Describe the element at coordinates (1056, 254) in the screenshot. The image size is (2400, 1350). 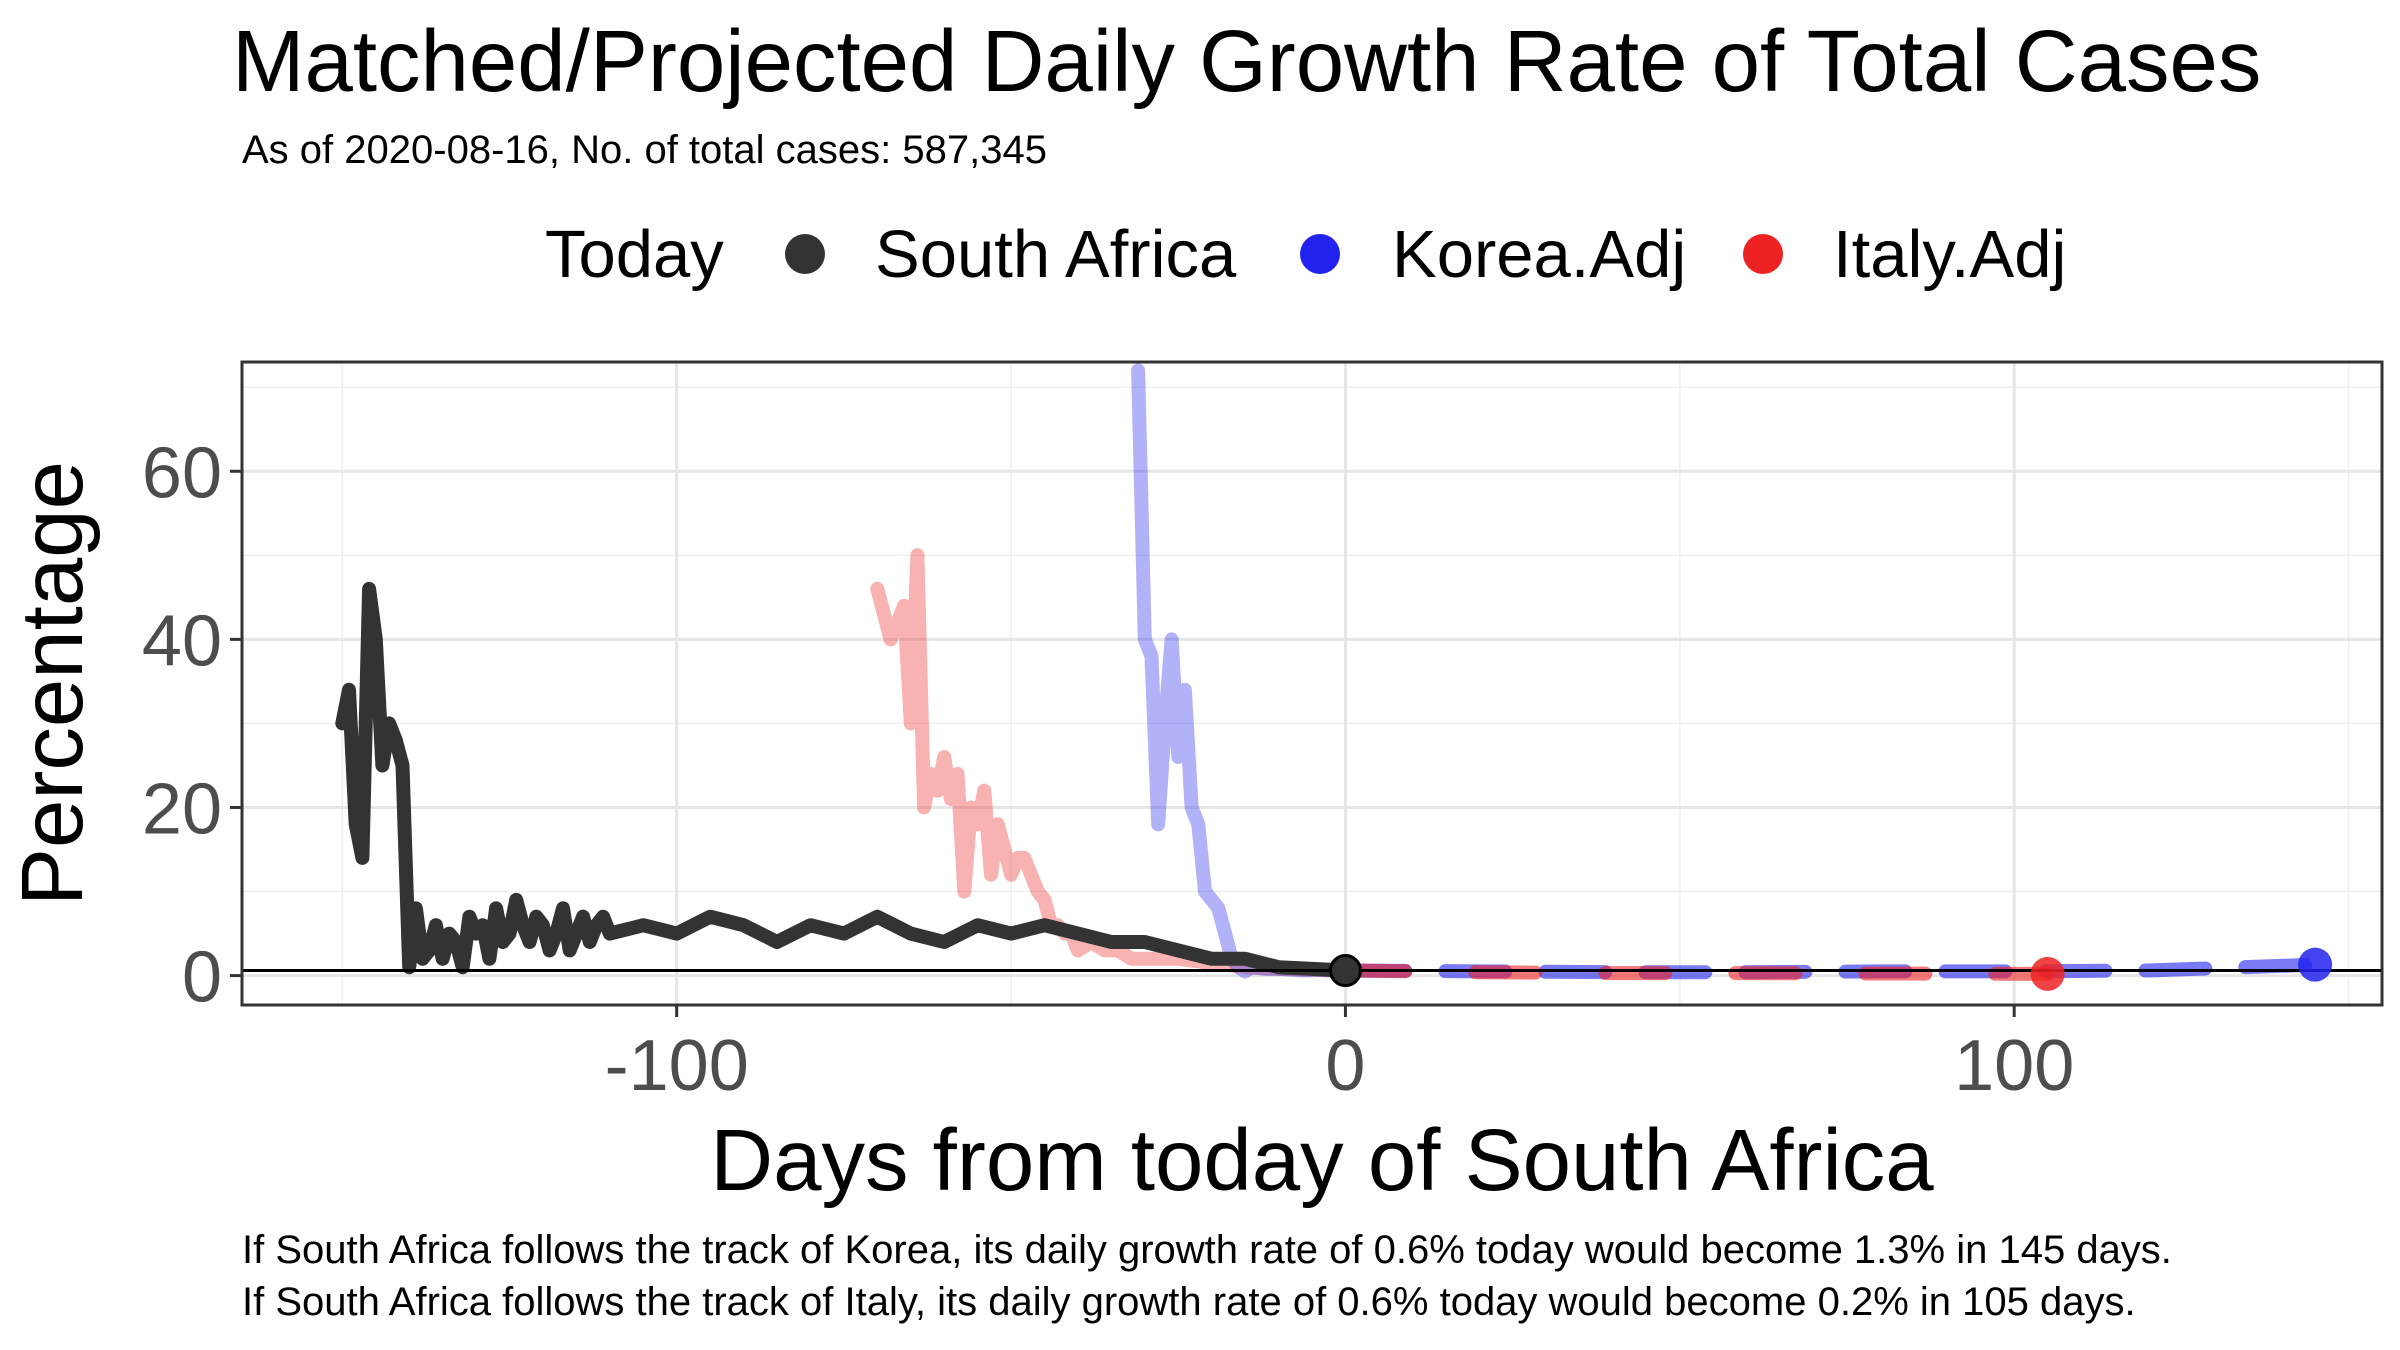
I see `legend-label-south-africa: South Africa` at that location.